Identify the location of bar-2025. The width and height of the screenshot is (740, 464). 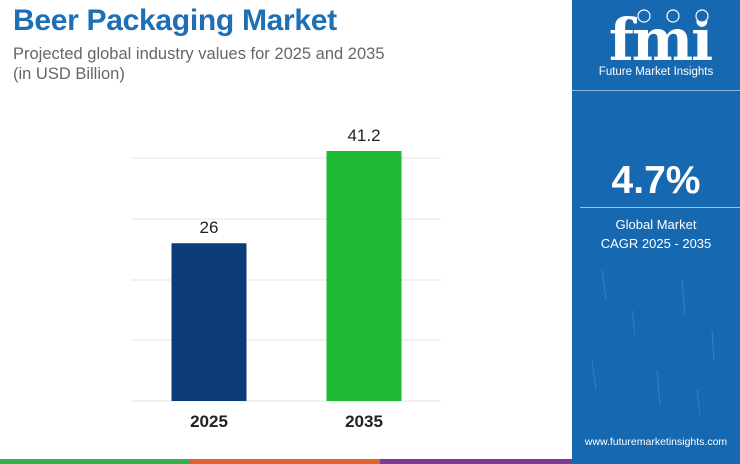
(209, 322).